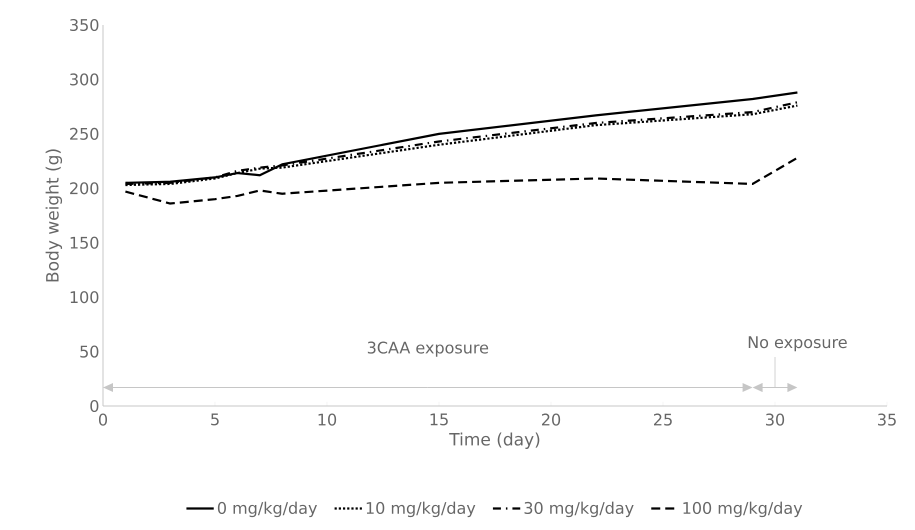 Image resolution: width=915 pixels, height=530 pixels. What do you see at coordinates (428, 349) in the screenshot?
I see `annotation: 3CAA exposure` at bounding box center [428, 349].